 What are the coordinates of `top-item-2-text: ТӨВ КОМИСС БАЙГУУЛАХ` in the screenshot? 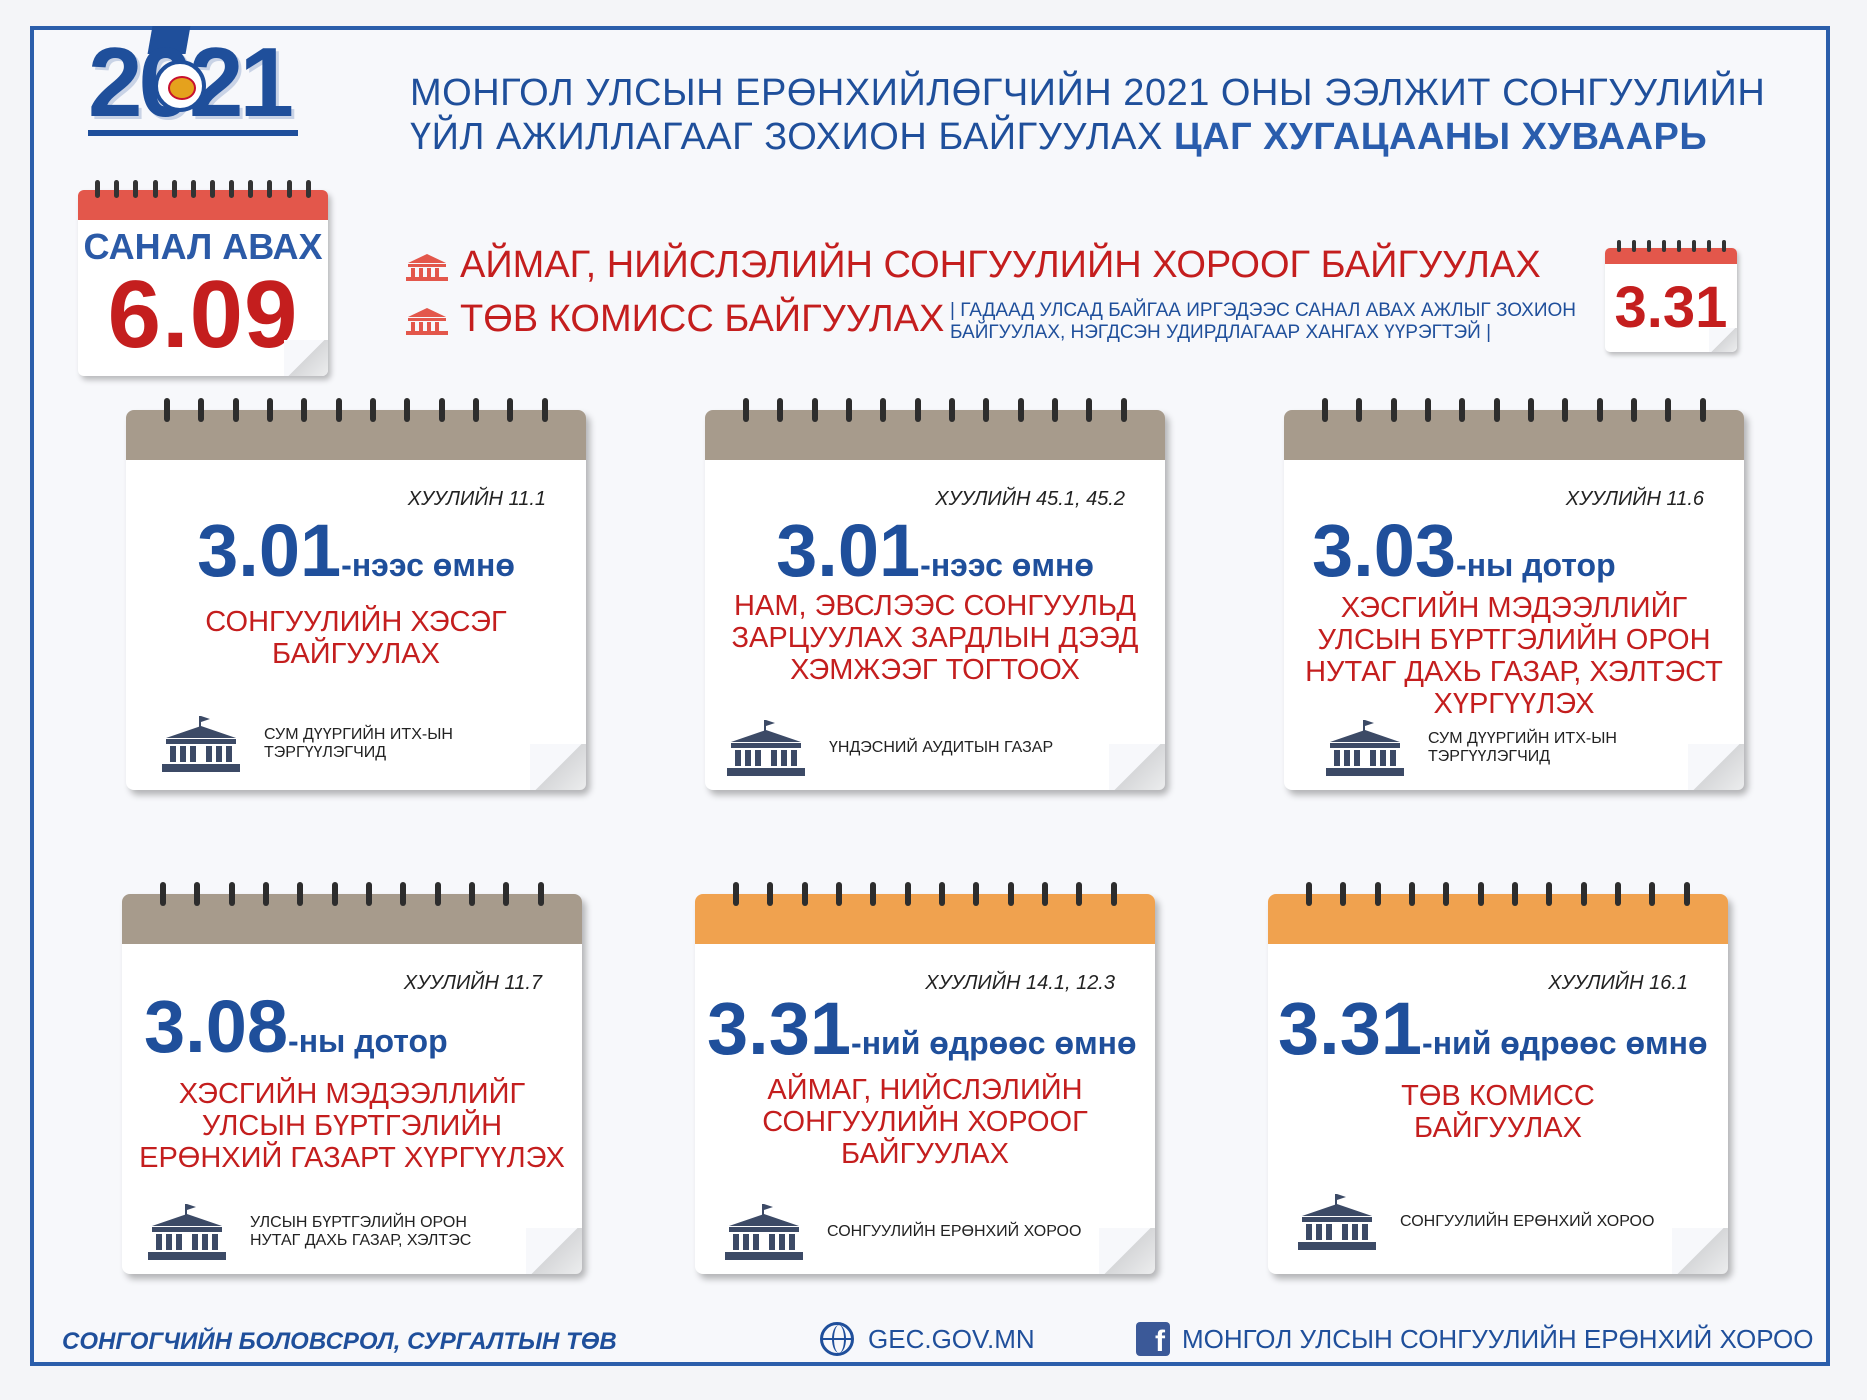 It's located at (702, 319).